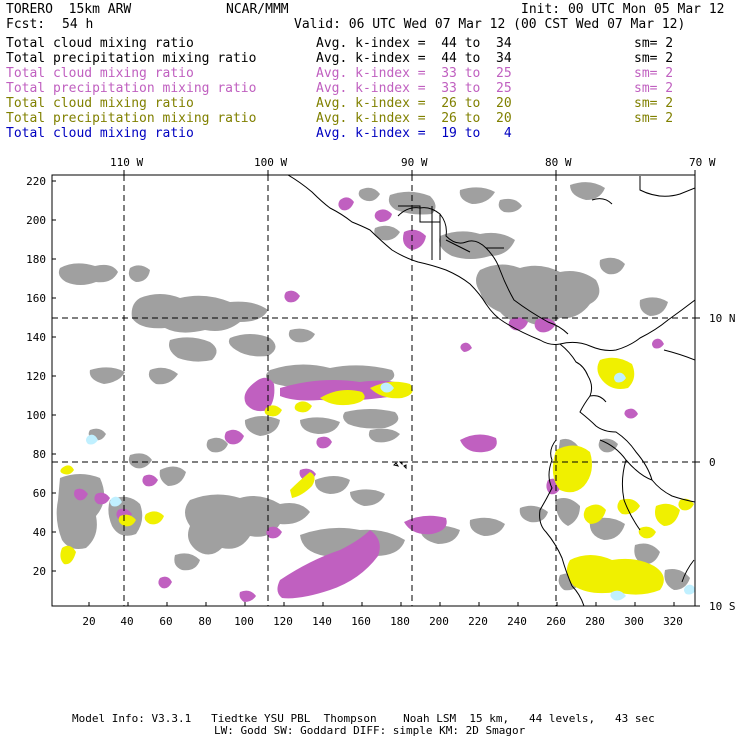 Image resolution: width=740 pixels, height=740 pixels. Describe the element at coordinates (558, 162) in the screenshot. I see `lon-label: 80 W` at that location.